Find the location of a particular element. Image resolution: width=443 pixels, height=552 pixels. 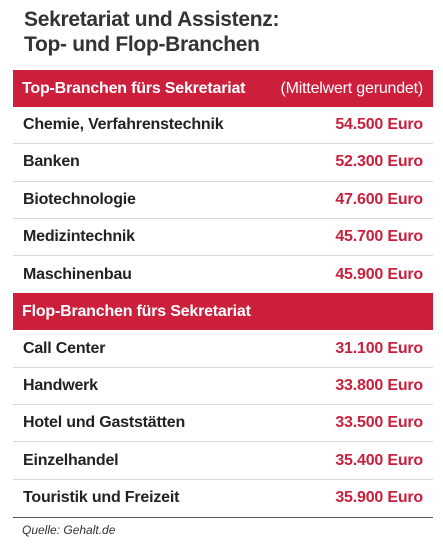

industry-name: Touristik und Freizeit is located at coordinates (101, 498).